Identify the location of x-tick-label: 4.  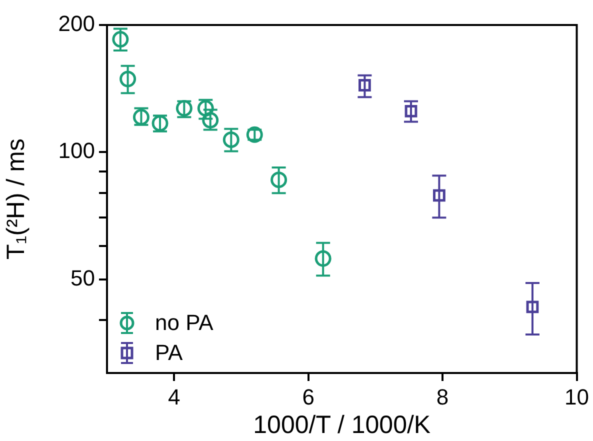
(174, 397).